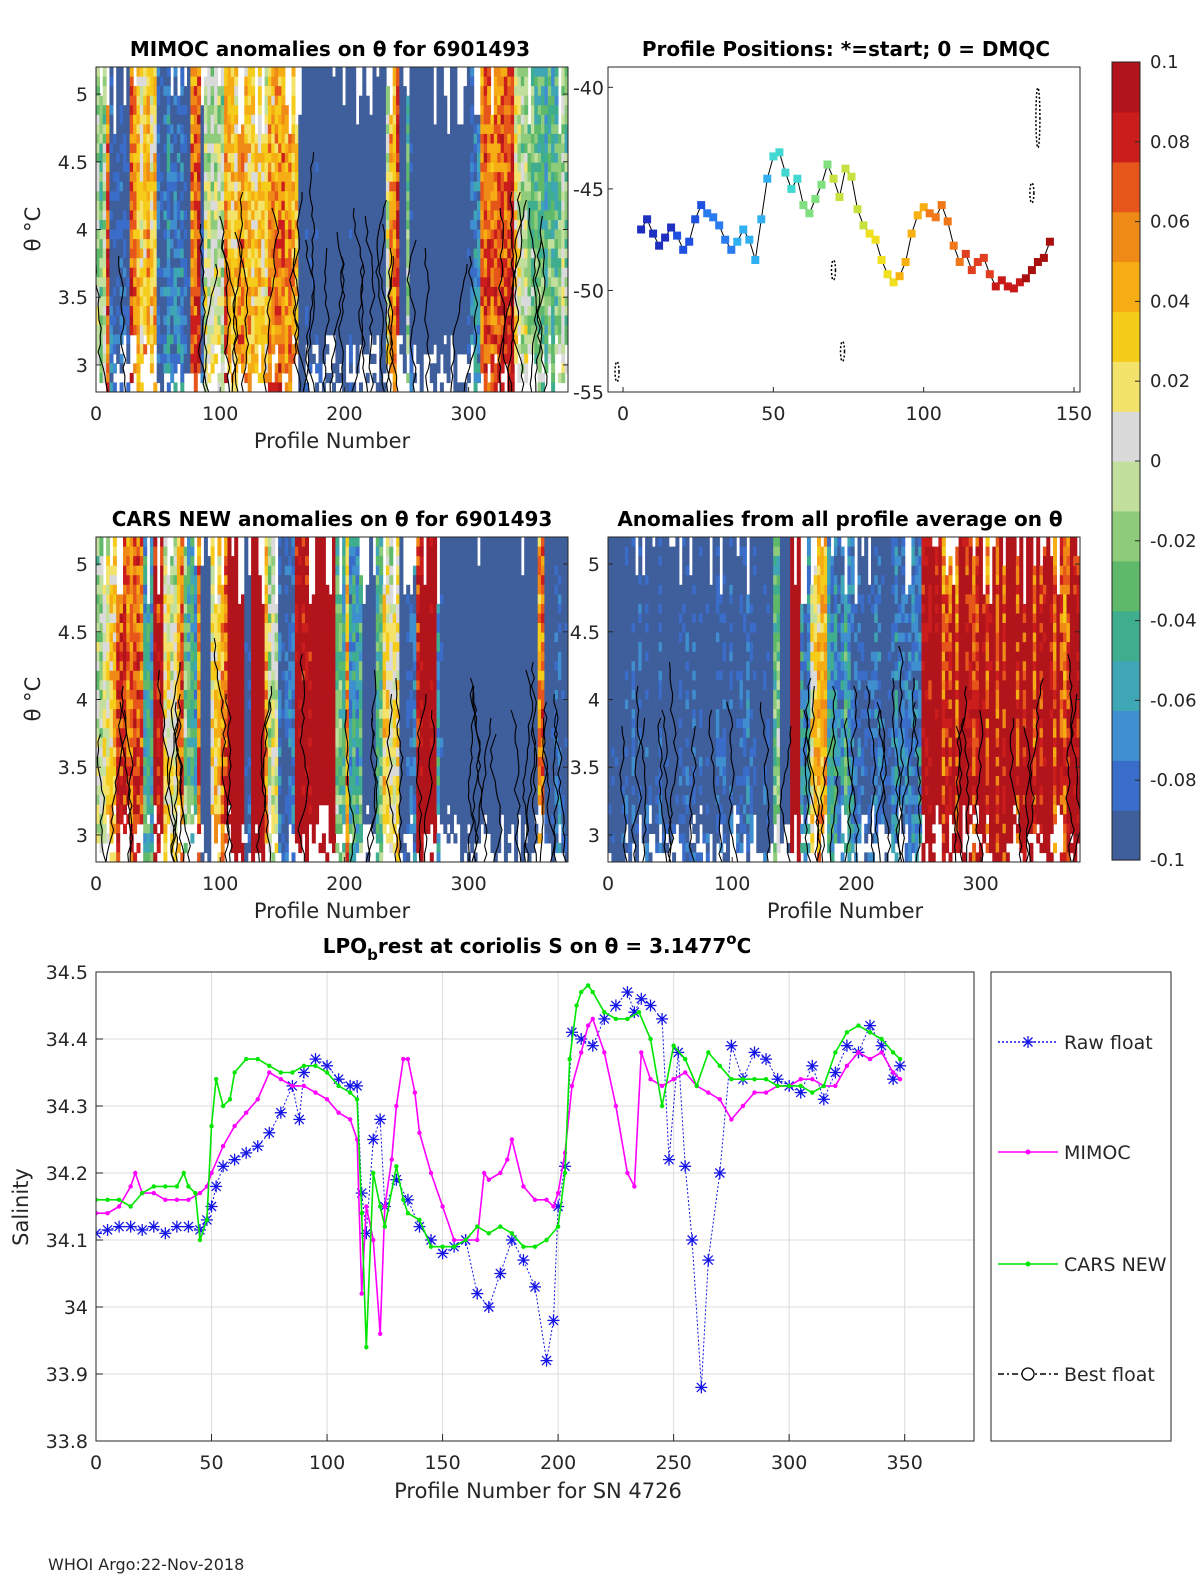 The image size is (1200, 1575). I want to click on position-point, so click(845, 168).